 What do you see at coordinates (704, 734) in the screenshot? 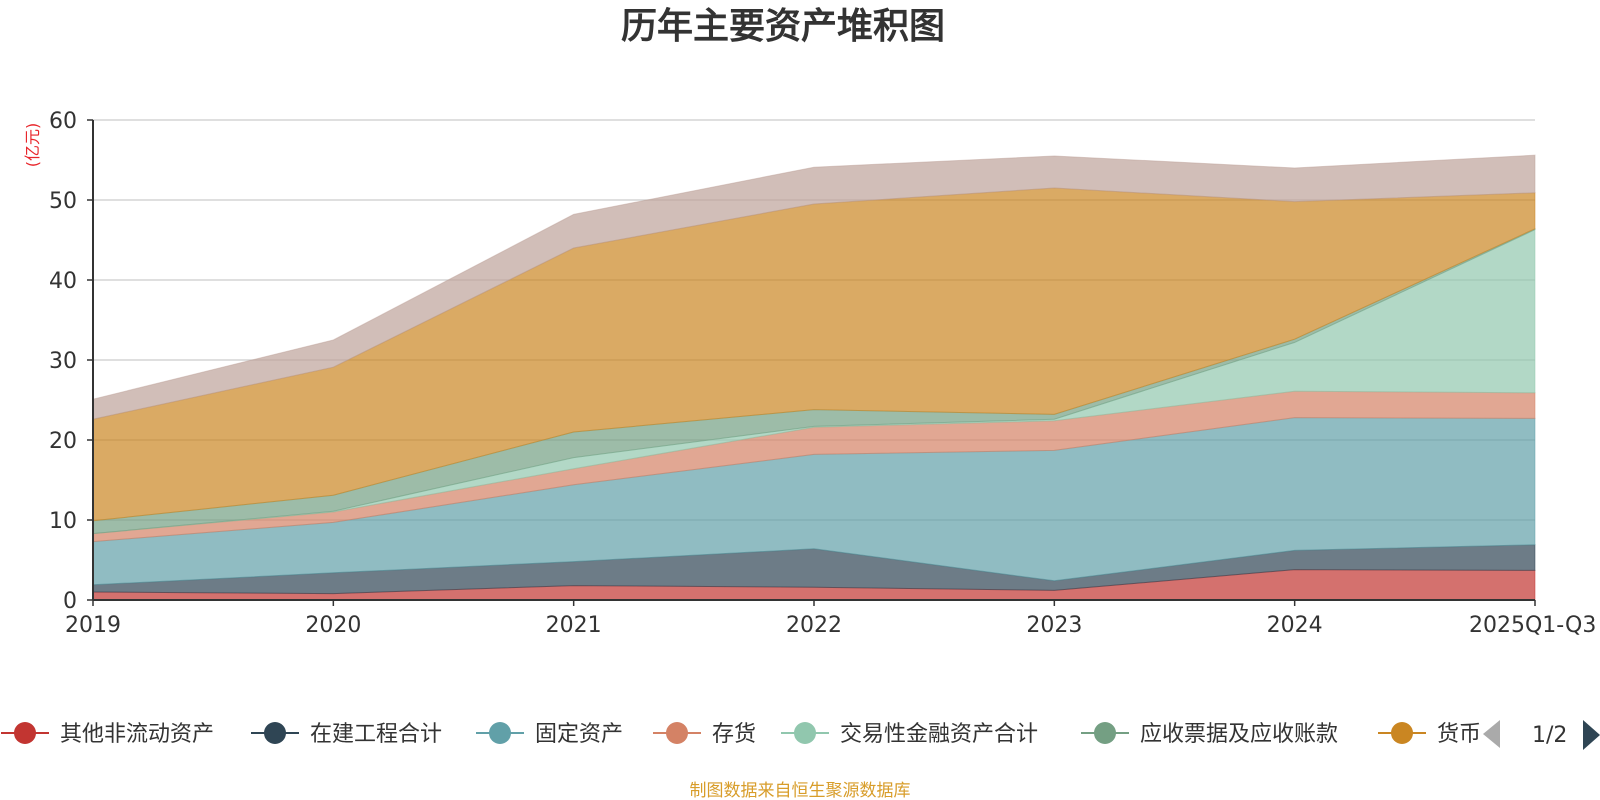
I see `legend-item: 存货` at bounding box center [704, 734].